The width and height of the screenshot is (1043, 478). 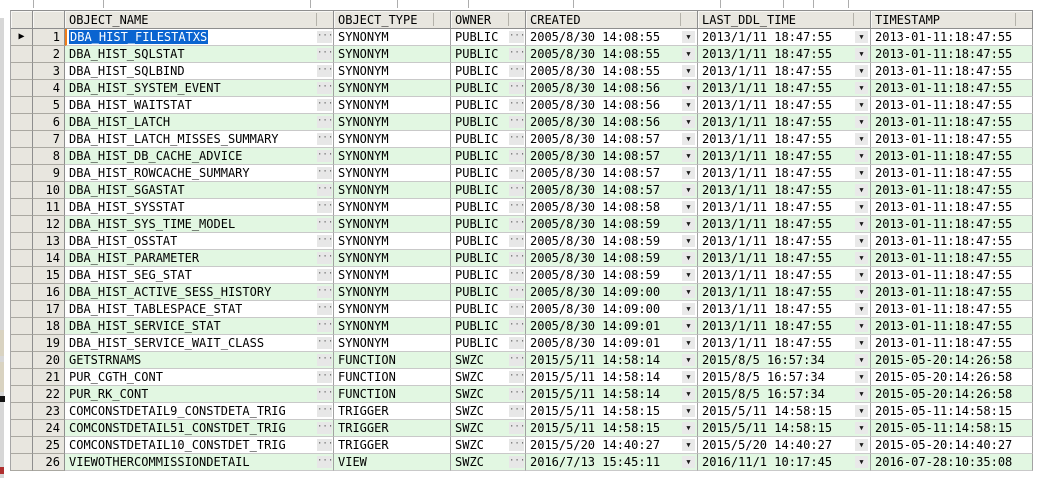 What do you see at coordinates (612, 275) in the screenshot?
I see `cell-created: 2005/8/30 14:08:59 ▼` at bounding box center [612, 275].